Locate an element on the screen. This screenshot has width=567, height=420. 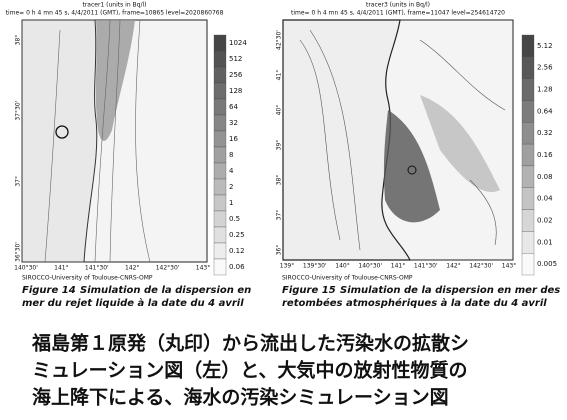
colorbar-label: 0.16 is located at coordinates (545, 155).